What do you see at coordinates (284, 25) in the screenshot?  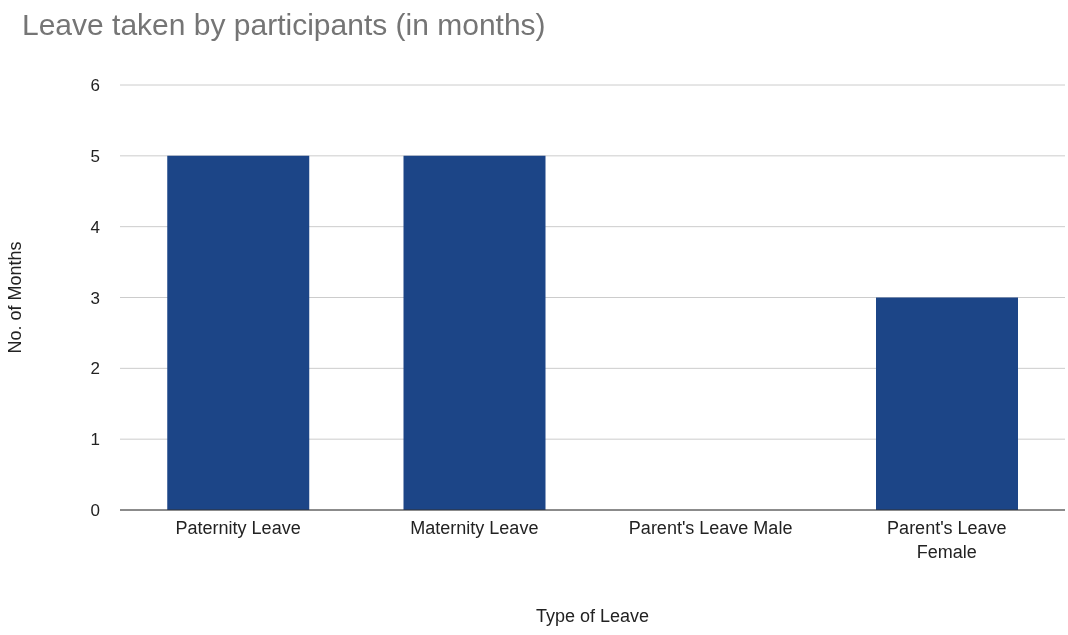 I see `chart-title: Leave taken by participants (in months)` at bounding box center [284, 25].